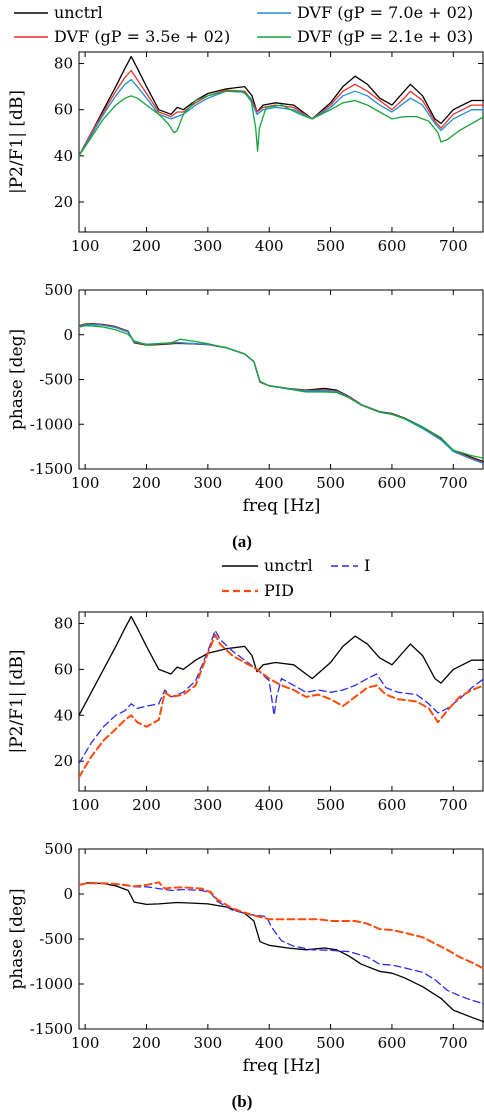 Image resolution: width=484 pixels, height=1118 pixels. Describe the element at coordinates (78, 12) in the screenshot. I see `legend-a-label-unctrl: unctrl` at that location.